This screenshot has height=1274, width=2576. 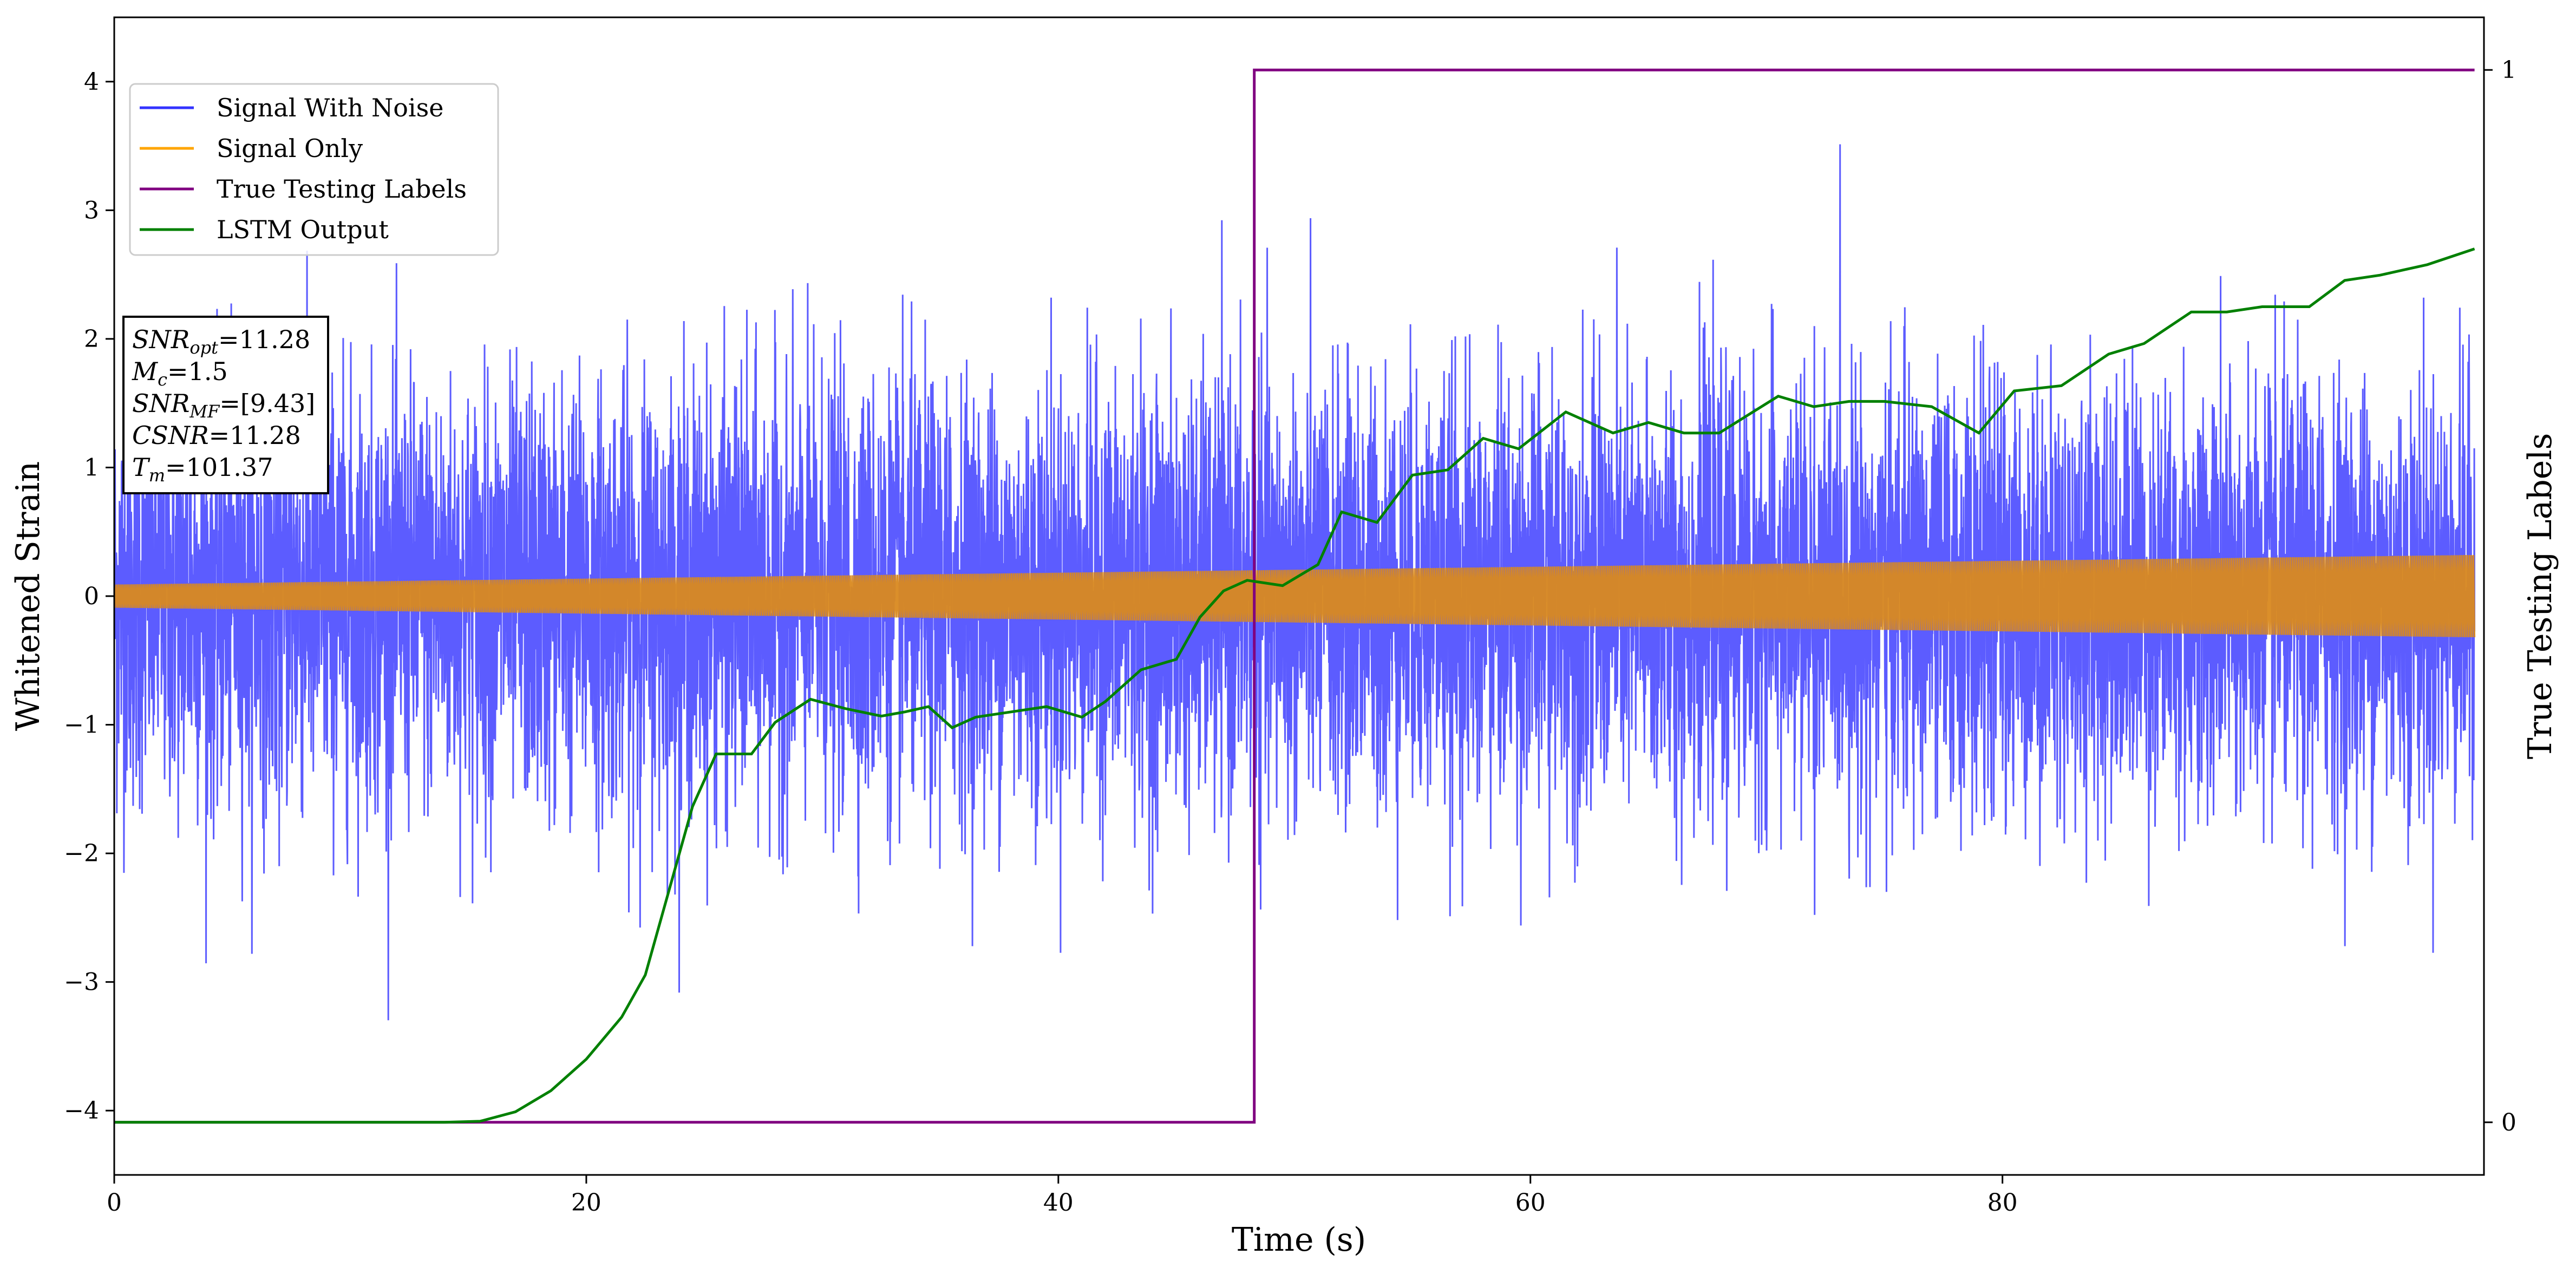 I want to click on legend-label: Signal With Noise, so click(x=330, y=107).